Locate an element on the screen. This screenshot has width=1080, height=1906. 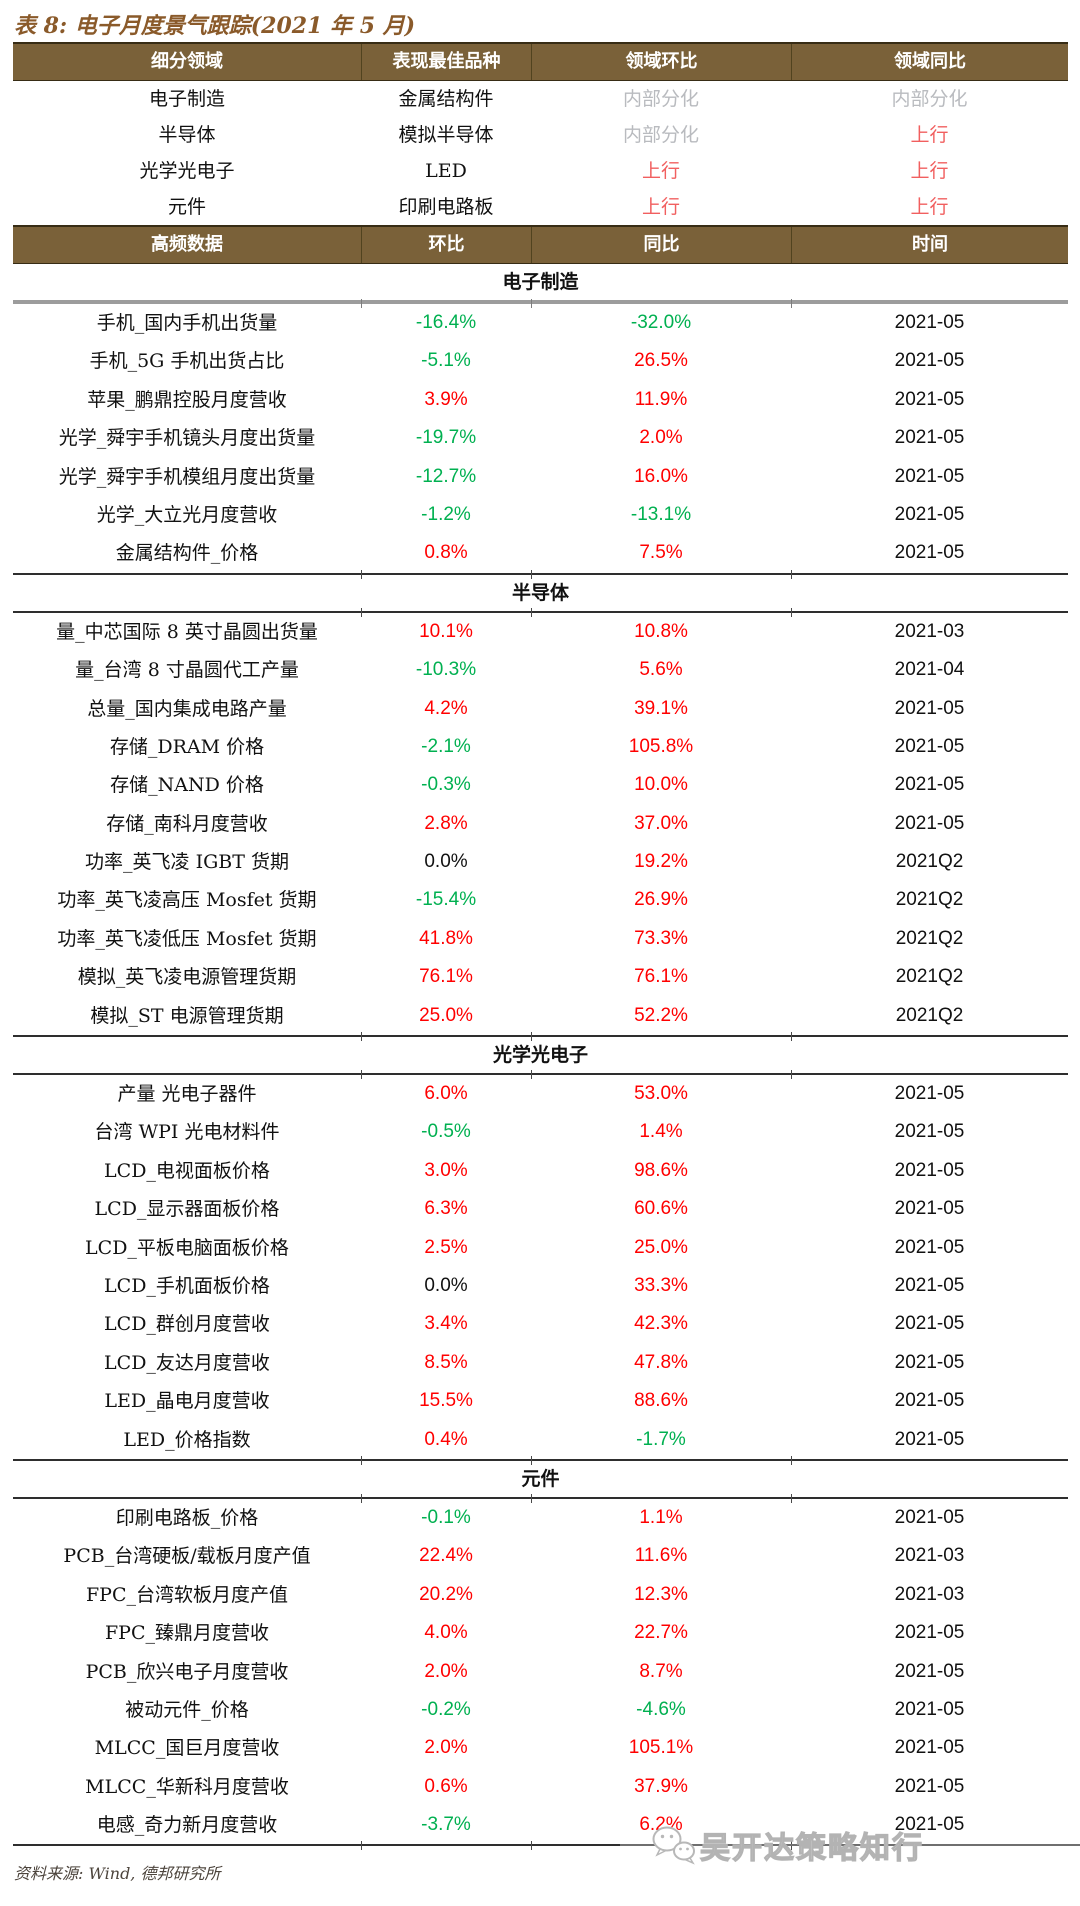
mom-value: -16.4% is located at coordinates (446, 322).